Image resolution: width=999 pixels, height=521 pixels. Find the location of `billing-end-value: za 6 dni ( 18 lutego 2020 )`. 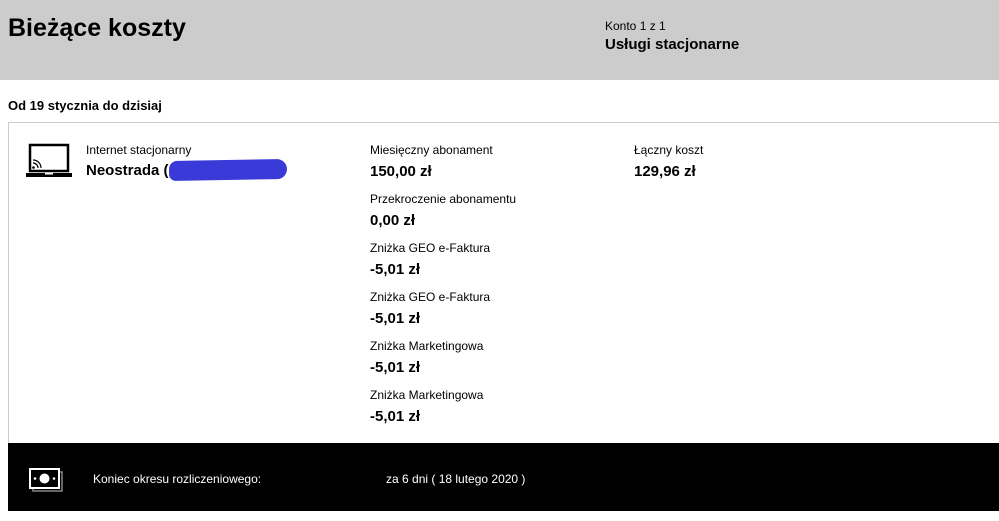

billing-end-value: za 6 dni ( 18 lutego 2020 ) is located at coordinates (456, 479).